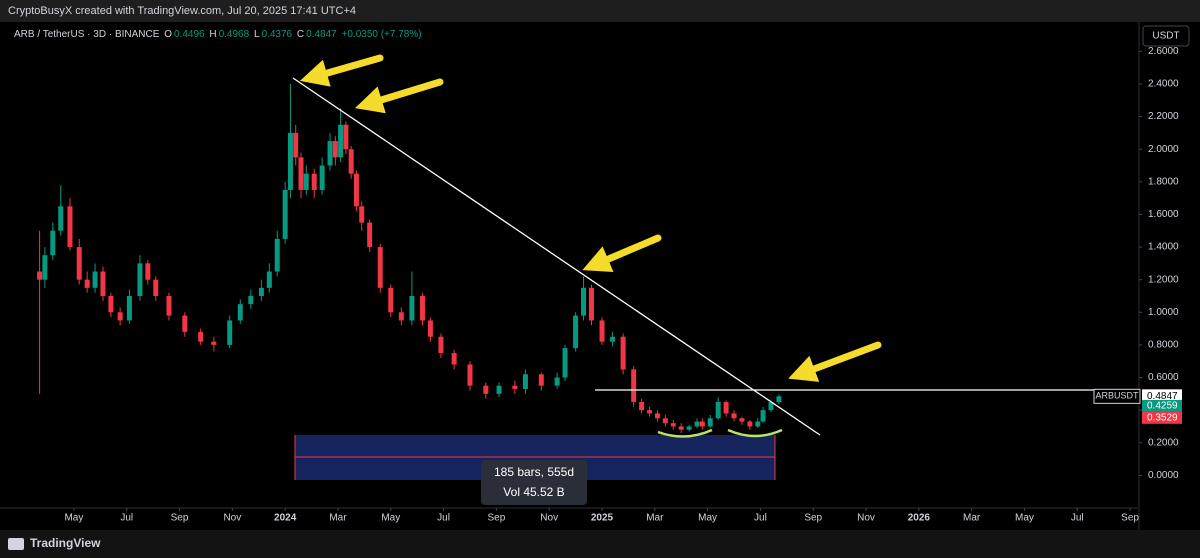  Describe the element at coordinates (655, 518) in the screenshot. I see `x-tick-label: Mar` at that location.